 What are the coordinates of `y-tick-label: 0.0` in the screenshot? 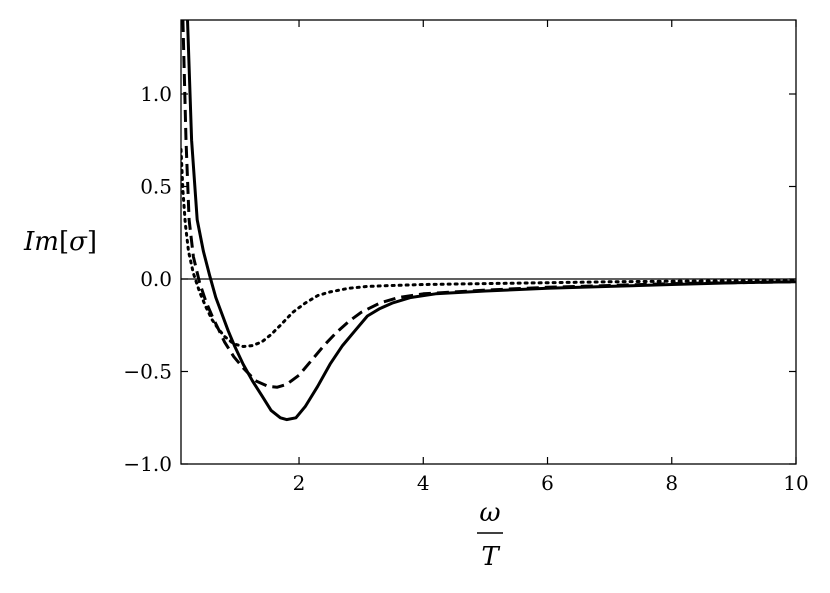 It's located at (156, 279).